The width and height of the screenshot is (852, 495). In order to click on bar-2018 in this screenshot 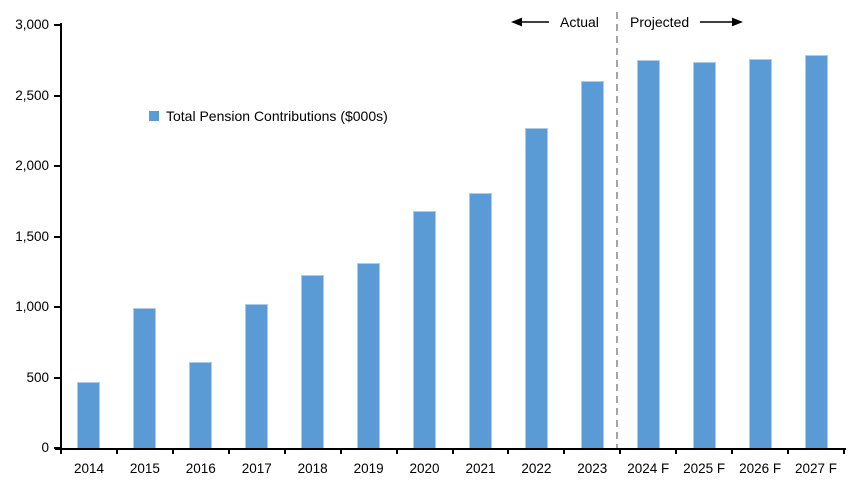, I will do `click(313, 361)`.